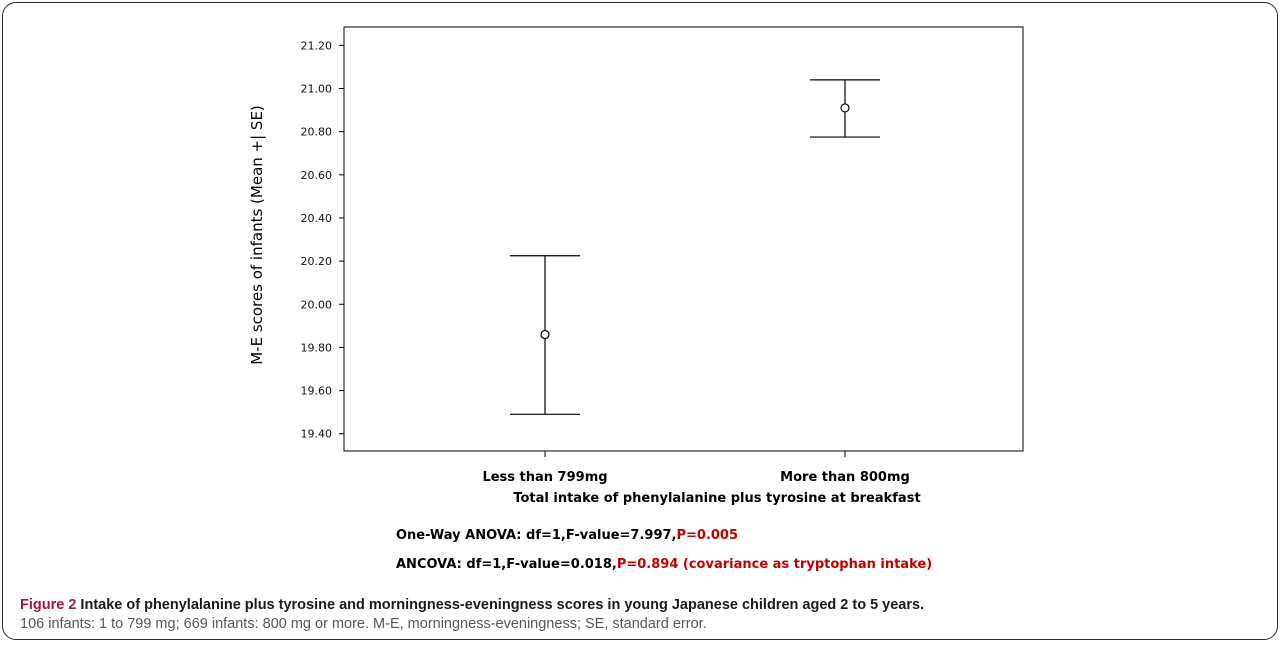 This screenshot has width=1282, height=645. What do you see at coordinates (257, 235) in the screenshot?
I see `y-axis-title: M-E scores of infants (Mean +| SE)` at bounding box center [257, 235].